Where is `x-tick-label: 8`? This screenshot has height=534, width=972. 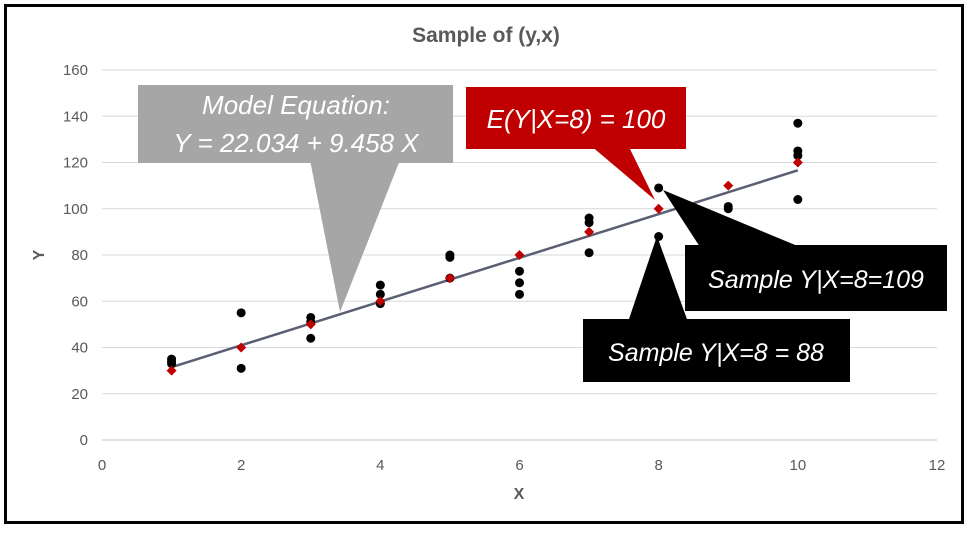 x-tick-label: 8 is located at coordinates (658, 465).